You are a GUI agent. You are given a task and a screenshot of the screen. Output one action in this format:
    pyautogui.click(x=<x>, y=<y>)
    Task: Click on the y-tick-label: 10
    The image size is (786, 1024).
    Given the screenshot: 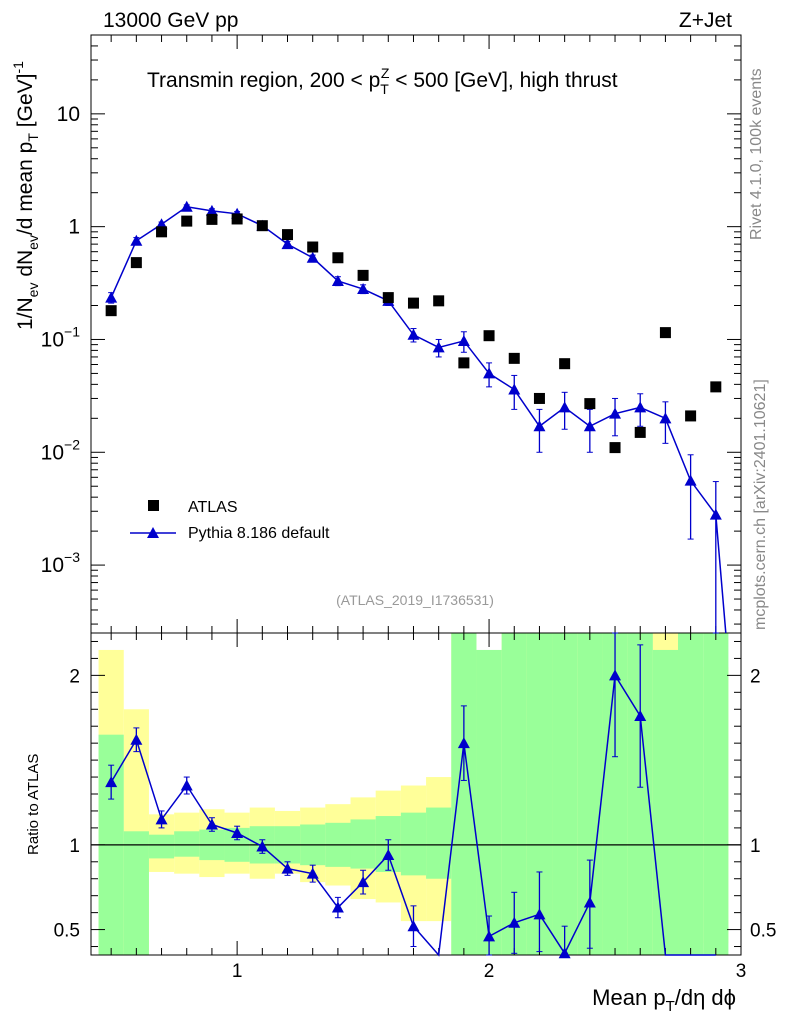 What is the action you would take?
    pyautogui.click(x=68, y=114)
    